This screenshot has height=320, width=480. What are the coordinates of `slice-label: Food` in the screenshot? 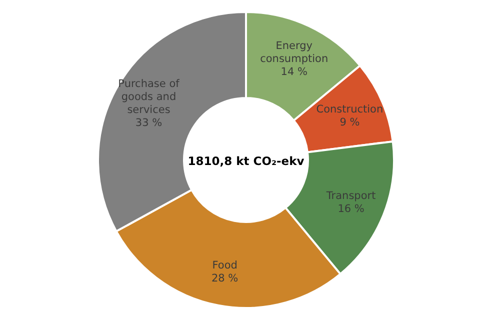 It's located at (225, 266).